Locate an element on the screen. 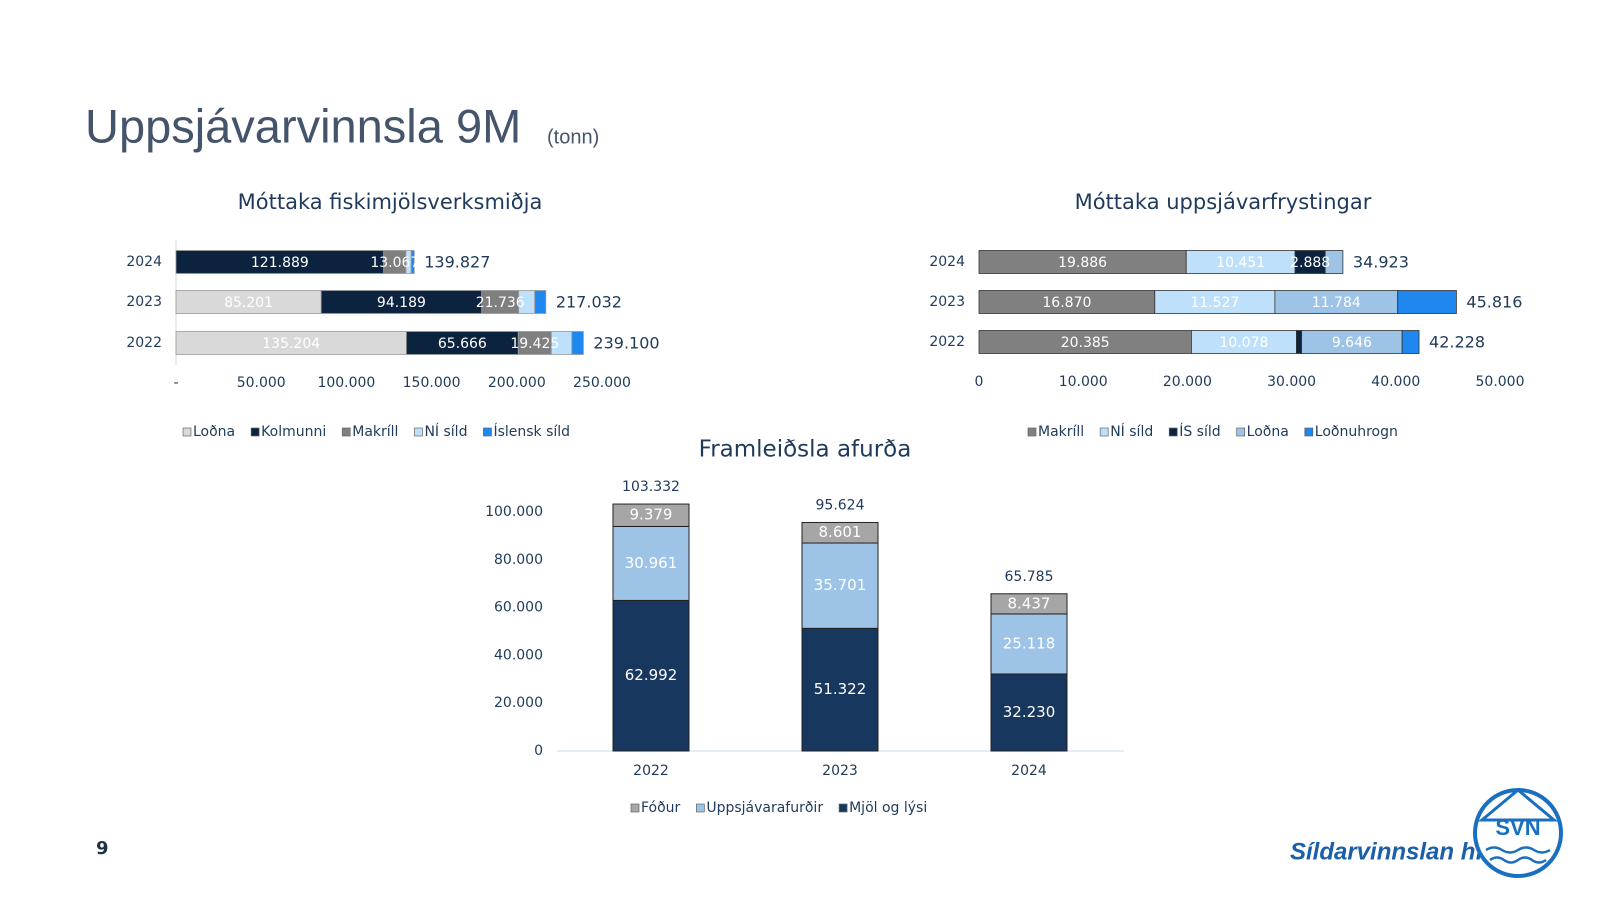 The image size is (1600, 900). total-label: 95.624 is located at coordinates (840, 505).